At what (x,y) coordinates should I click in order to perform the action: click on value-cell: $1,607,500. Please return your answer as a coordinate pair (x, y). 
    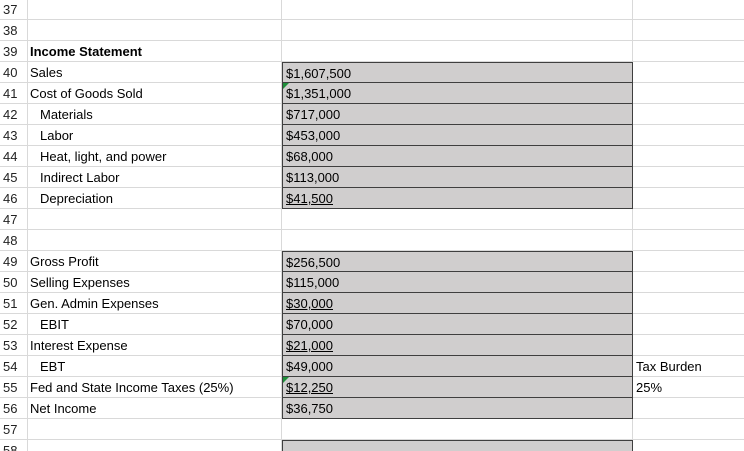
    Looking at the image, I should click on (457, 72).